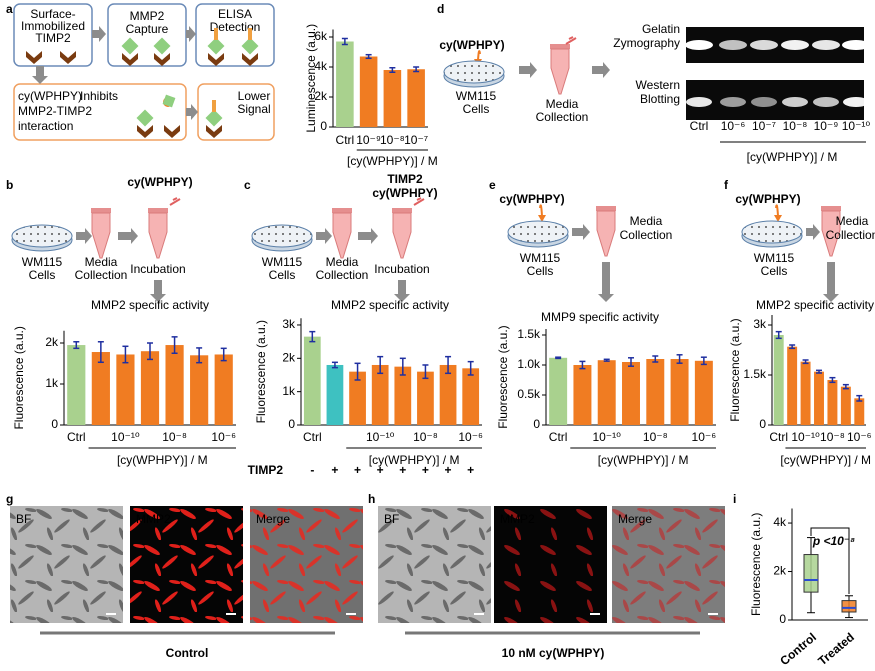 The height and width of the screenshot is (671, 875). I want to click on x-tick-label: Treated, so click(836, 648).